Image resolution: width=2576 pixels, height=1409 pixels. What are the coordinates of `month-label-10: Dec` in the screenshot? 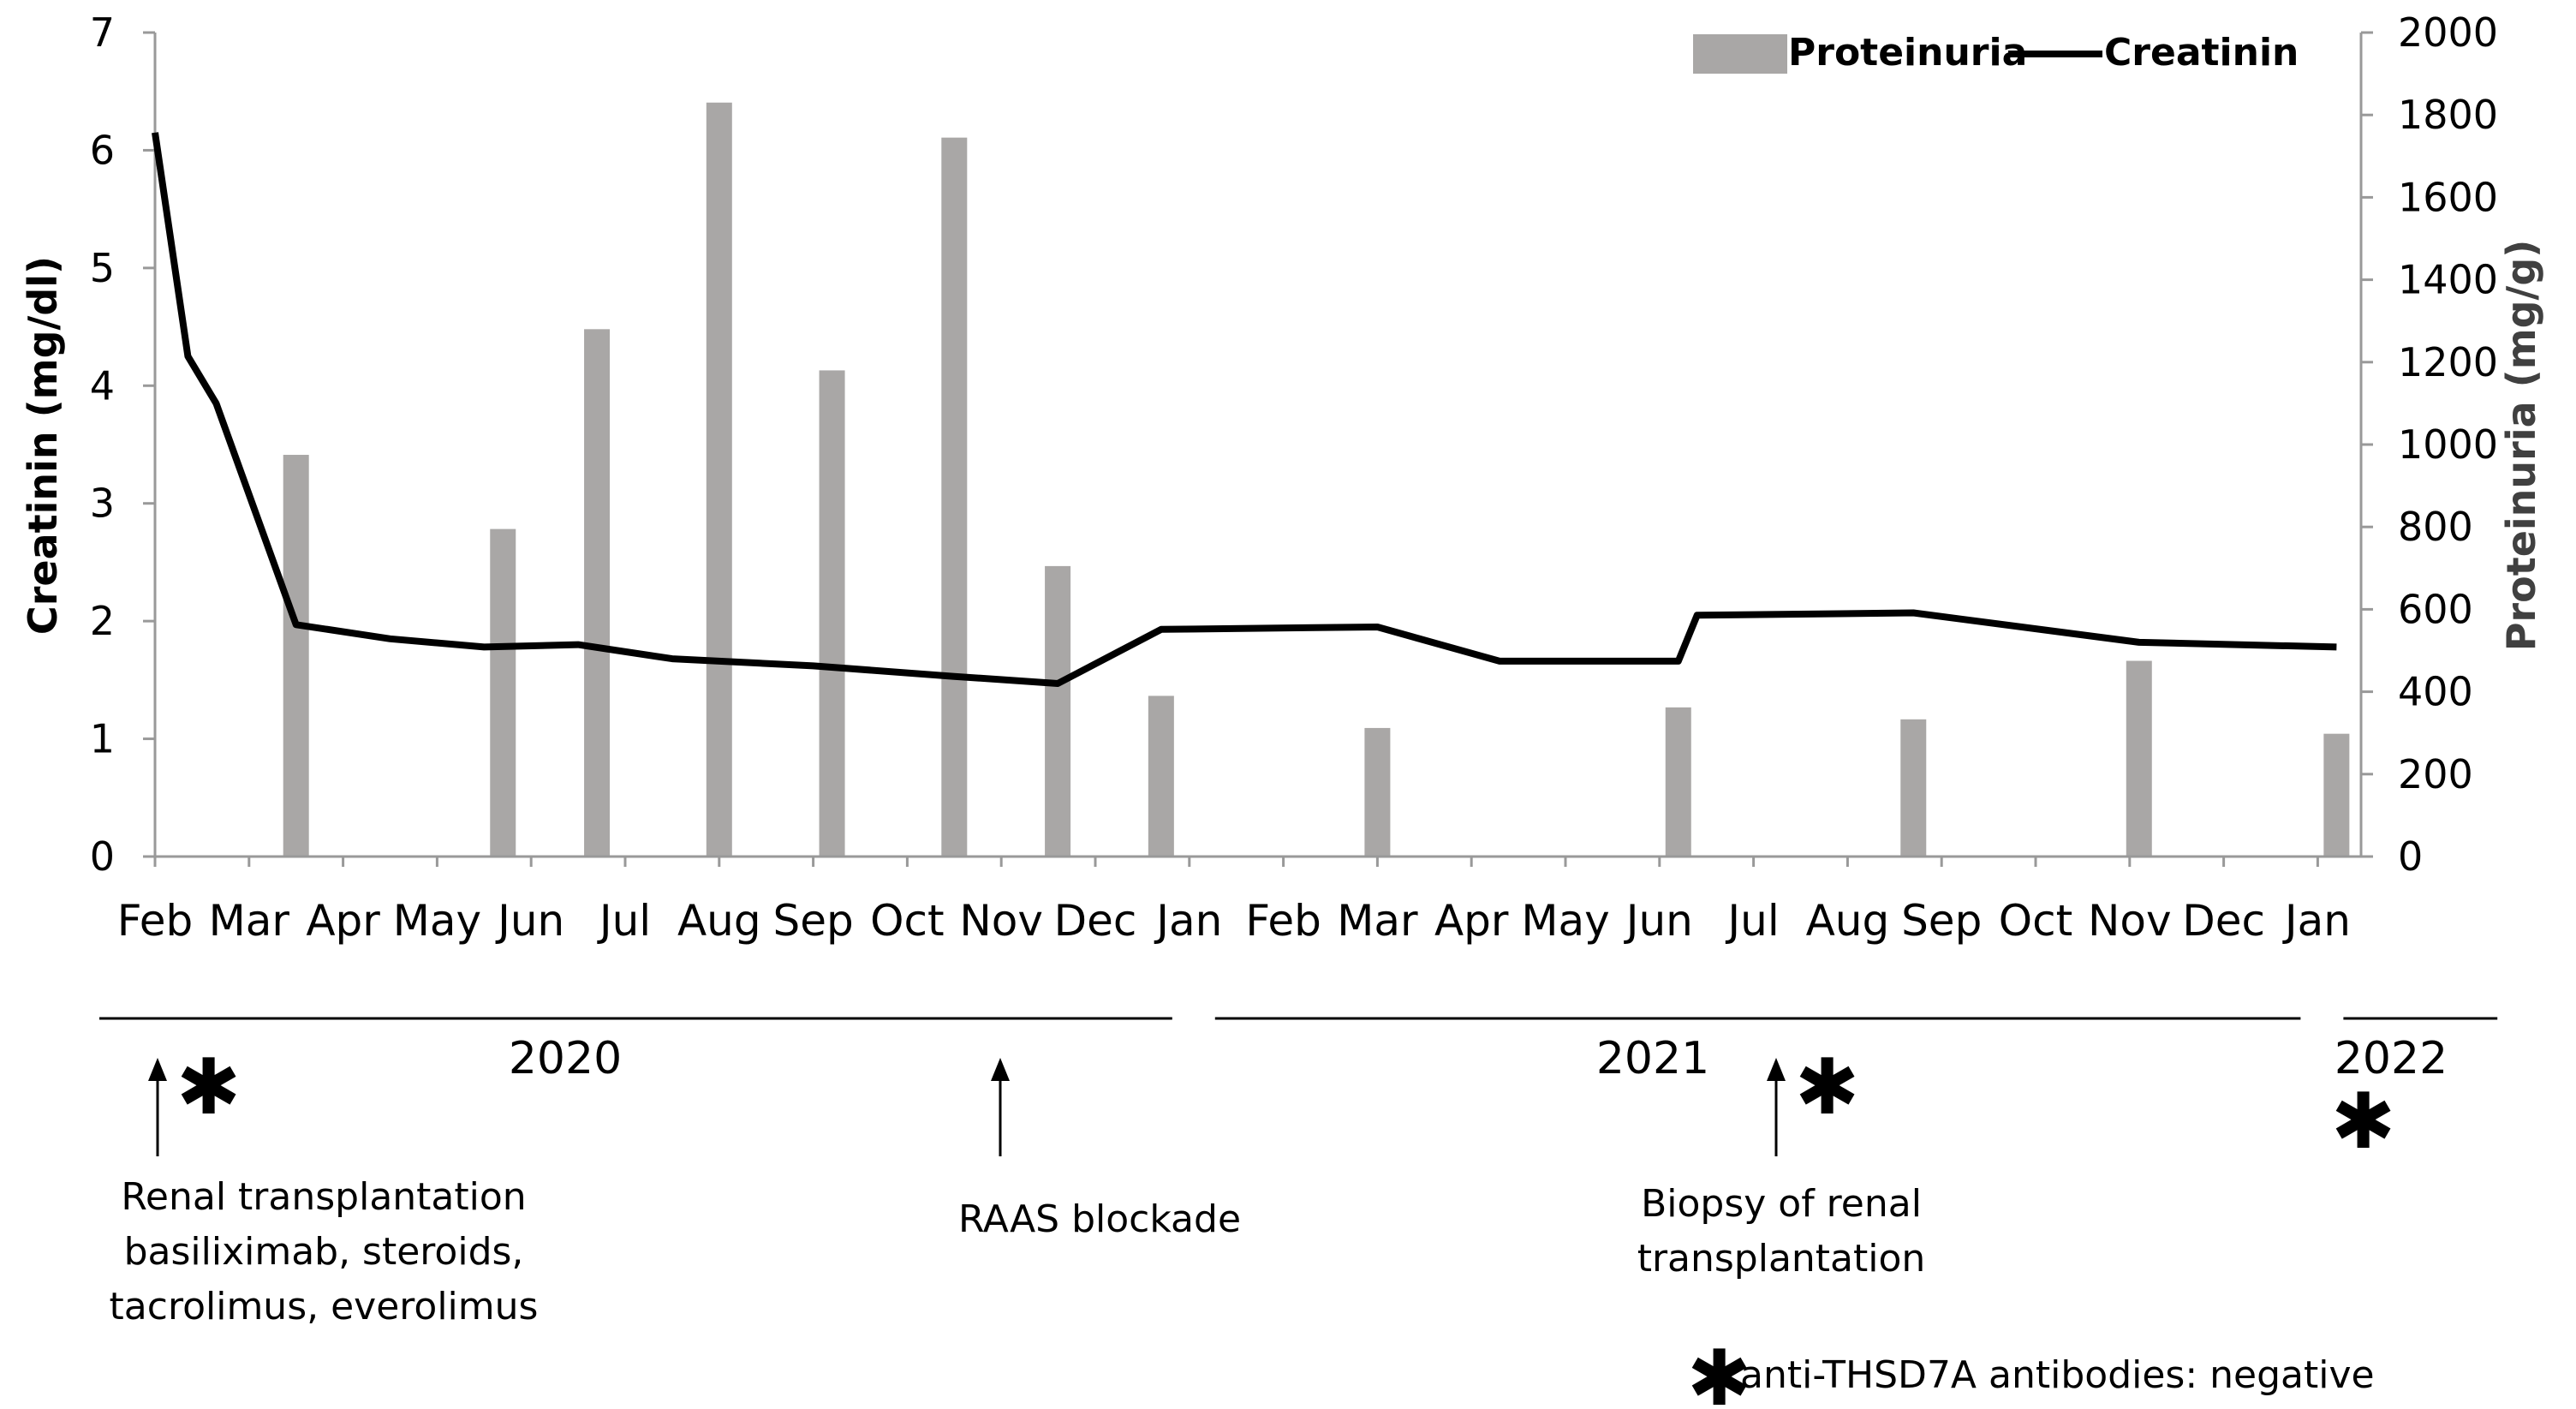 It's located at (1095, 921).